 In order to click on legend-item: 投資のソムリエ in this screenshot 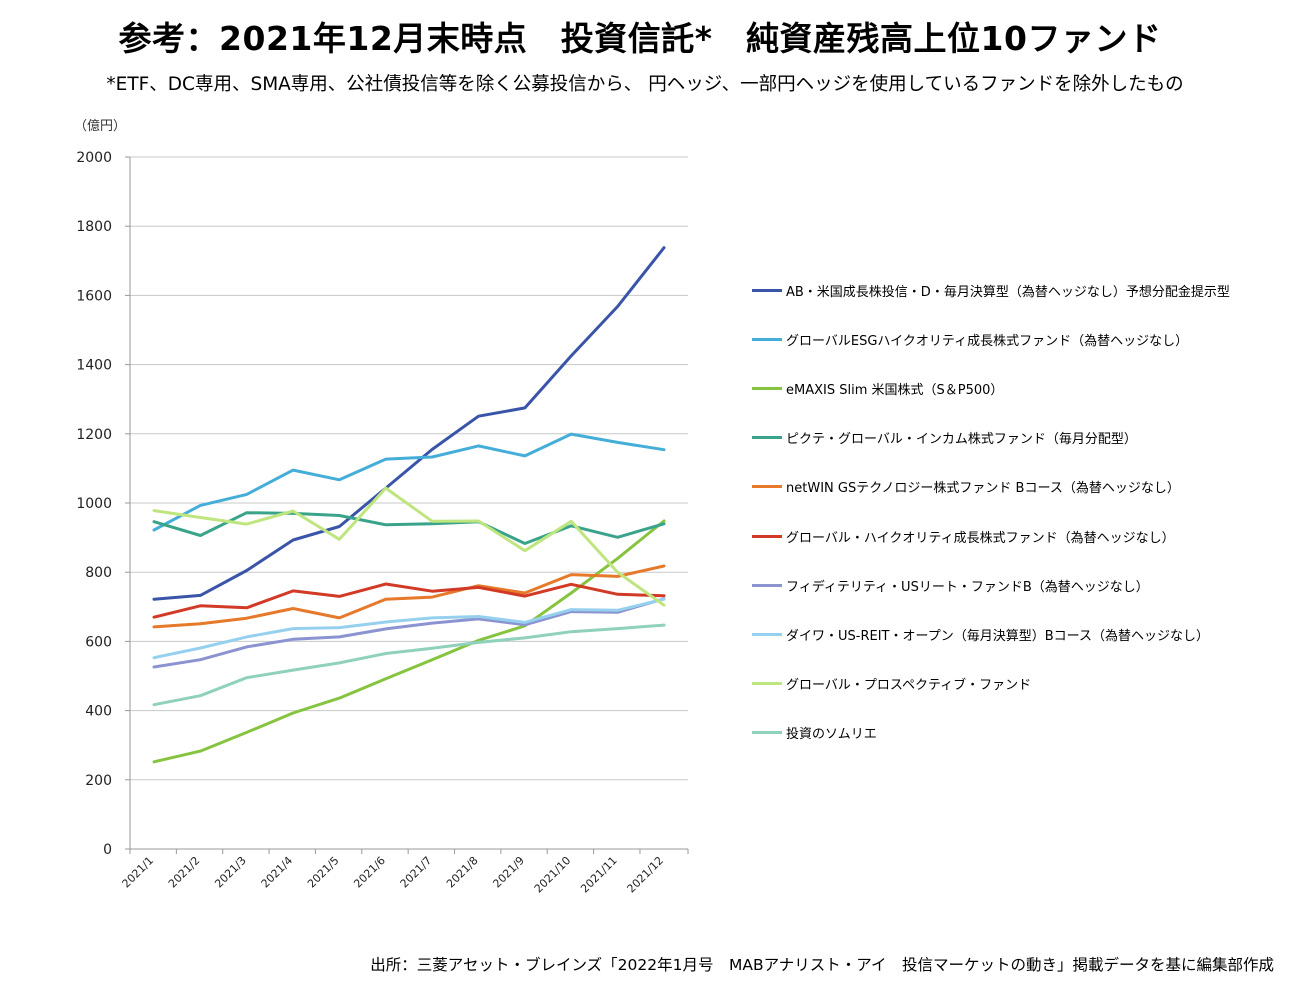, I will do `click(1022, 732)`.